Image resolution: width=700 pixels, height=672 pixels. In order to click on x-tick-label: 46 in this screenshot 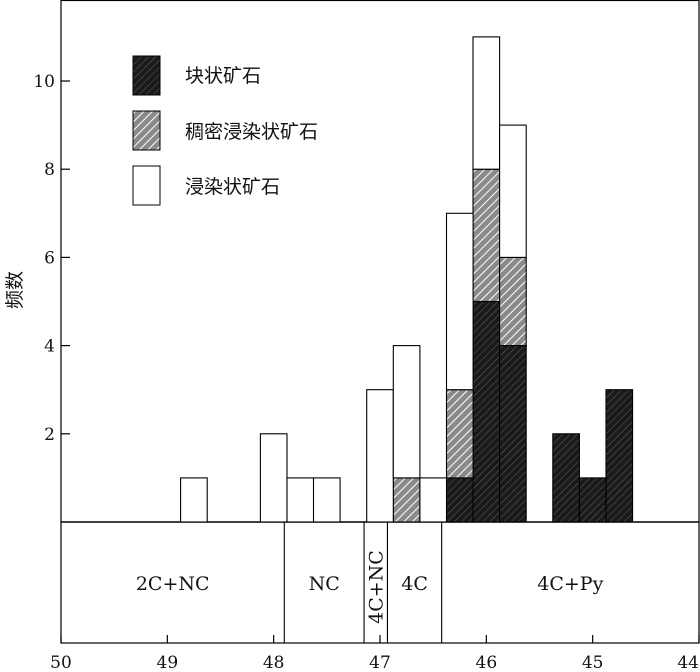, I will do `click(487, 662)`.